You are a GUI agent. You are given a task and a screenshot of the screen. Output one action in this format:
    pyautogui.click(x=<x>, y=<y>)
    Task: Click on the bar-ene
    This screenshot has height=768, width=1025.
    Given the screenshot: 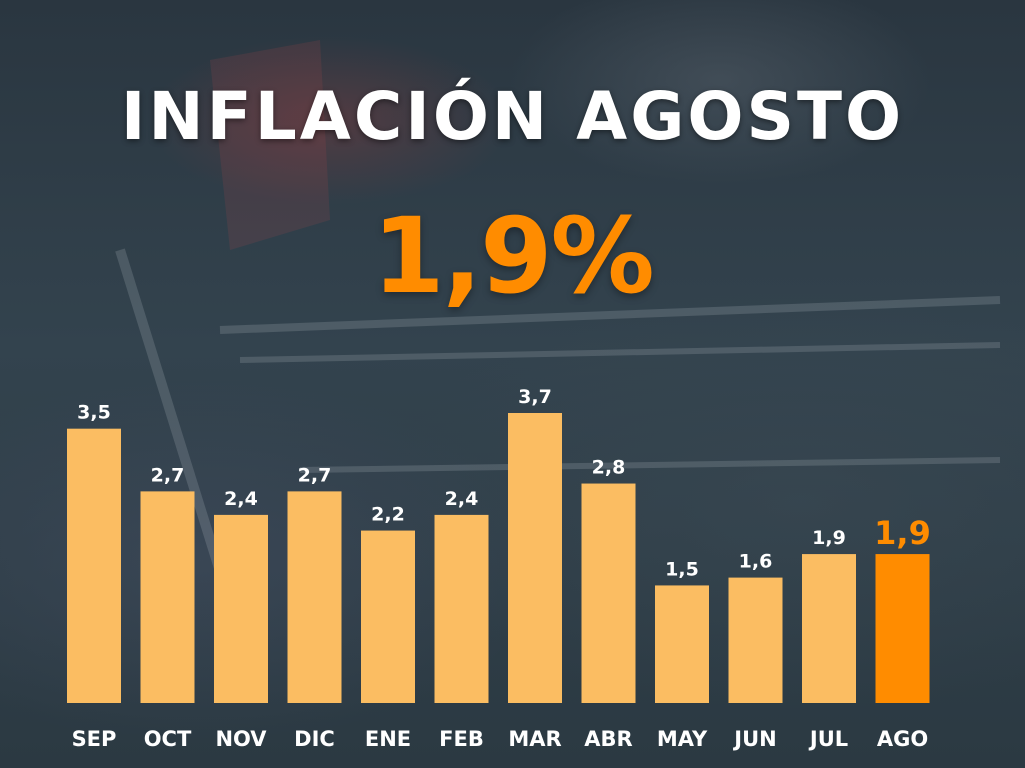 What is the action you would take?
    pyautogui.click(x=388, y=616)
    